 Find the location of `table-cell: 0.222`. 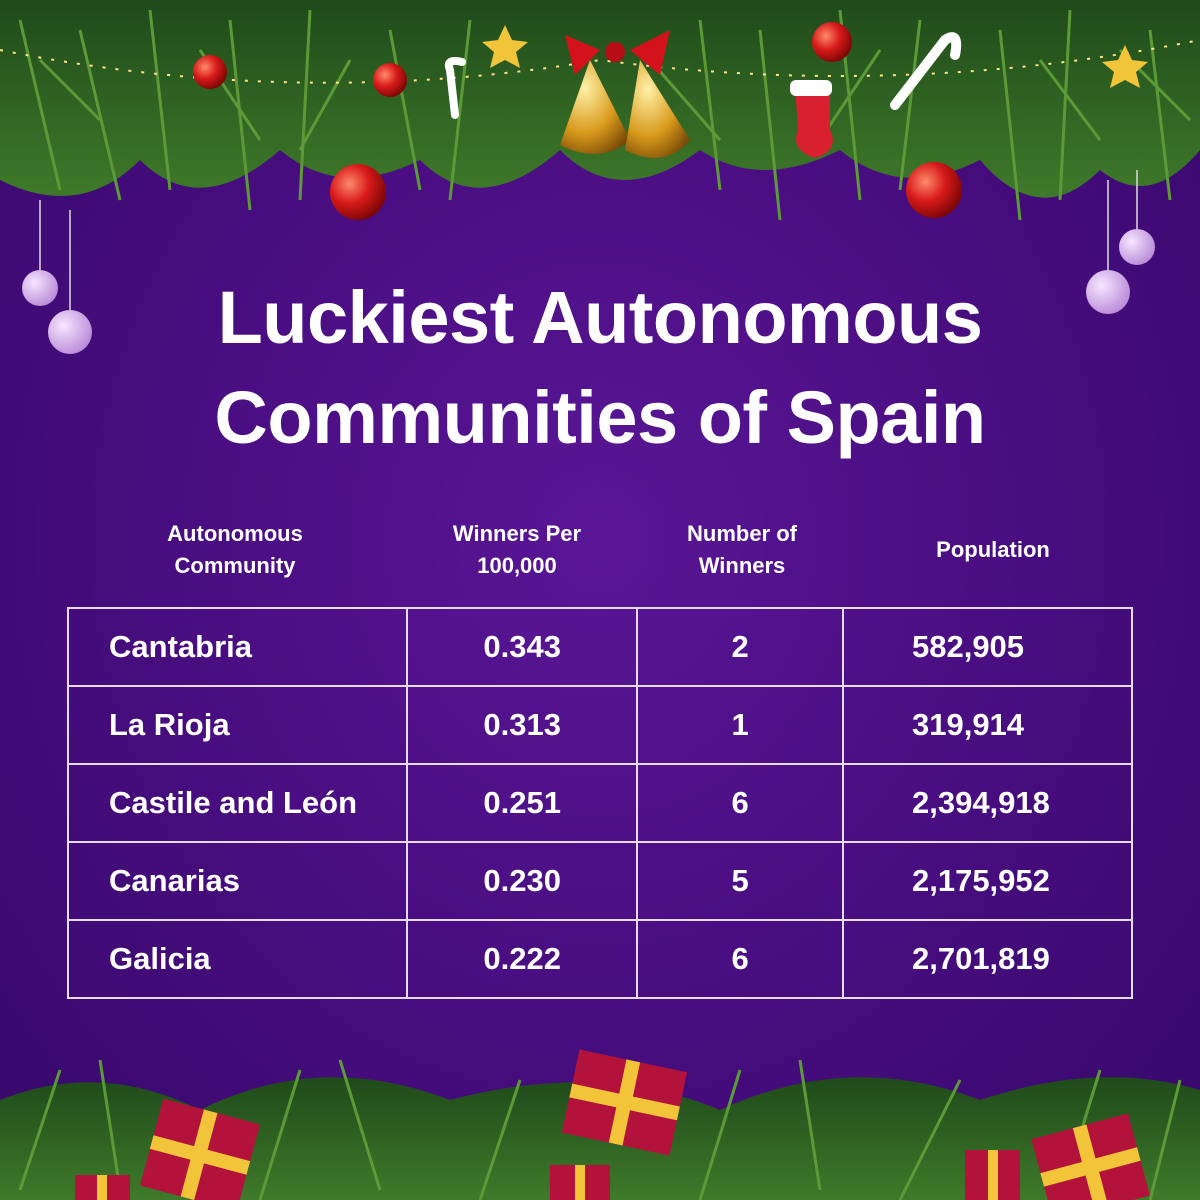

table-cell: 0.222 is located at coordinates (522, 959).